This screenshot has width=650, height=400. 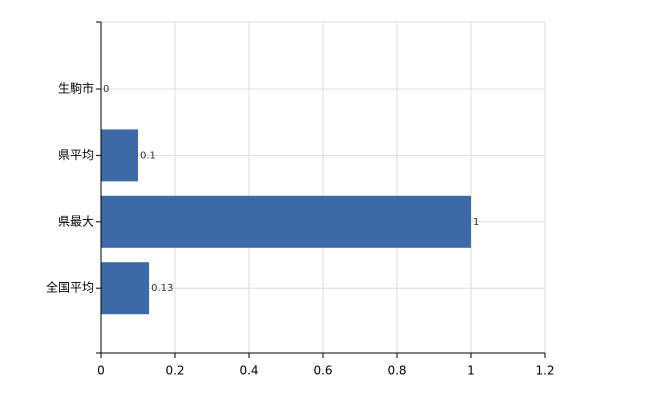 I want to click on y-tick-label: 全国平均, so click(x=70, y=287).